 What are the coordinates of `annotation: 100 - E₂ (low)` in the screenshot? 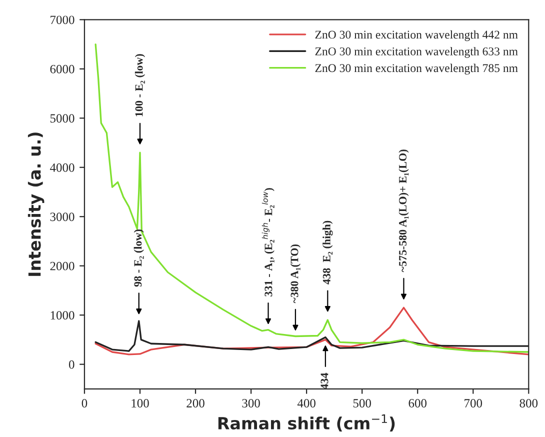 It's located at (140, 85).